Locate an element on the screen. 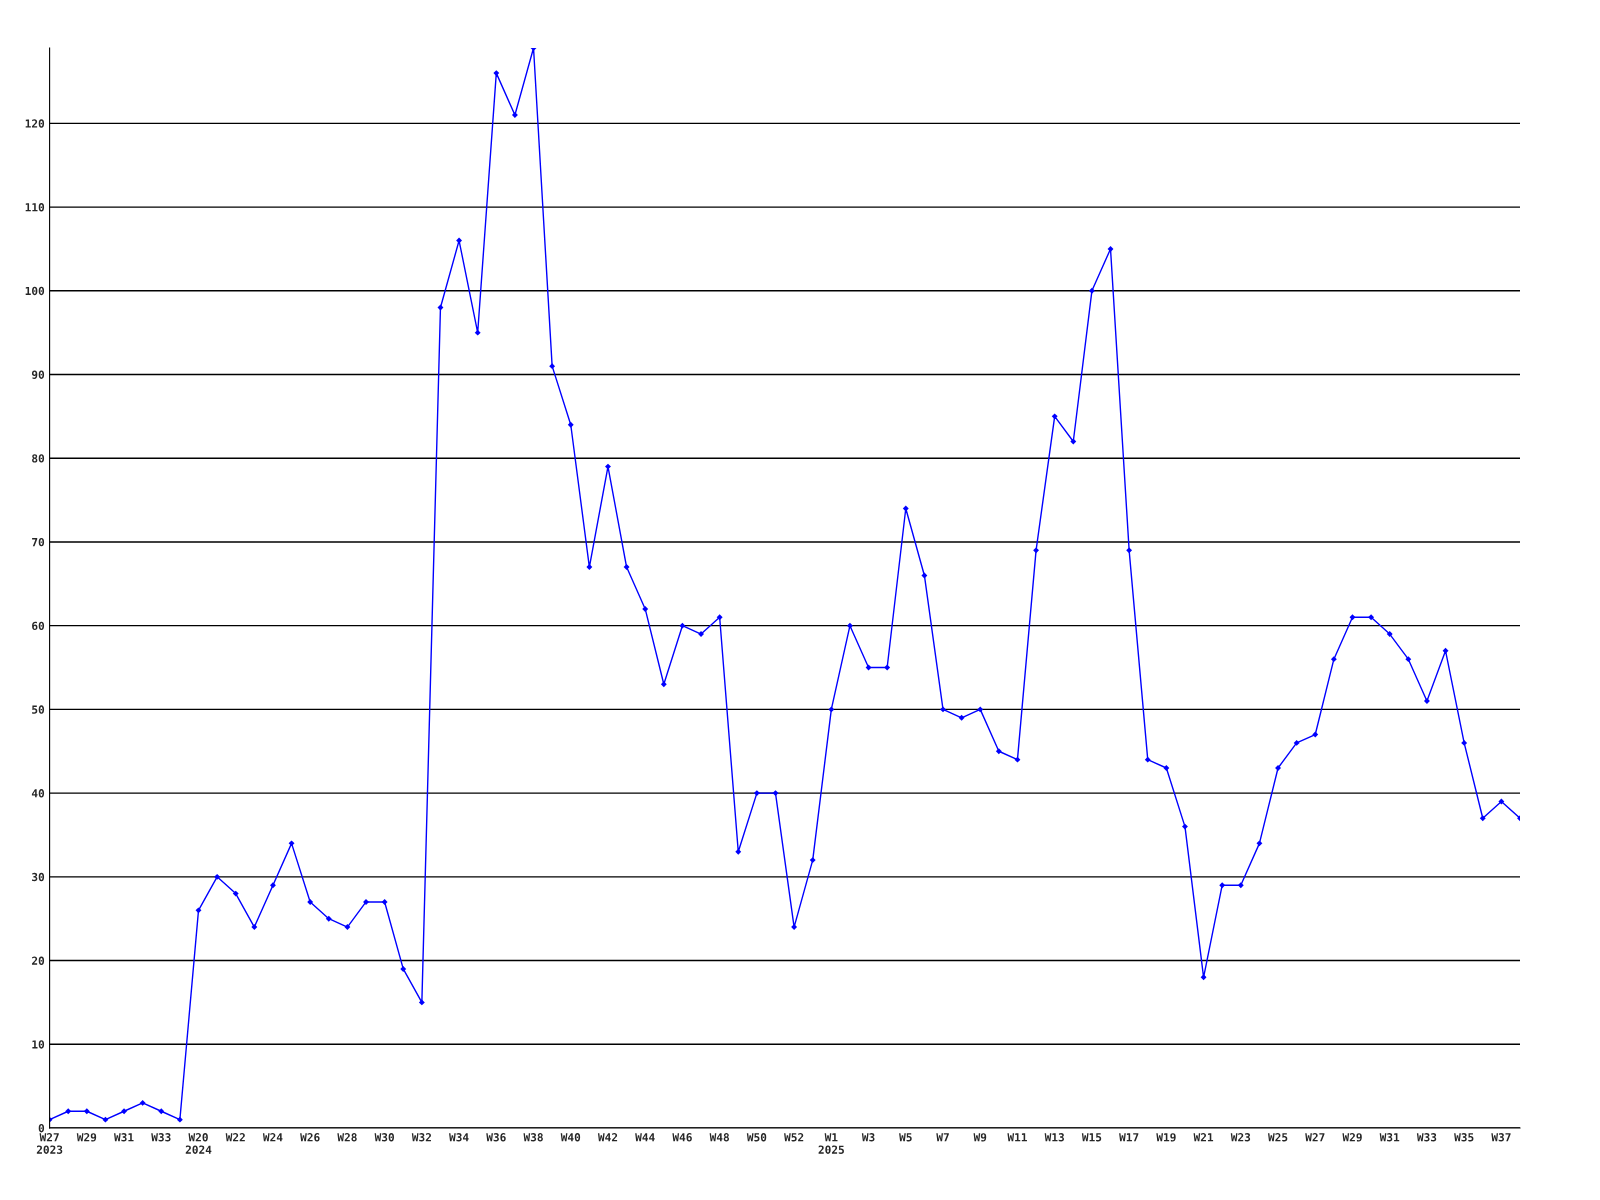 This screenshot has height=1200, width=1600. x-tick-label: W46 is located at coordinates (682, 1137).